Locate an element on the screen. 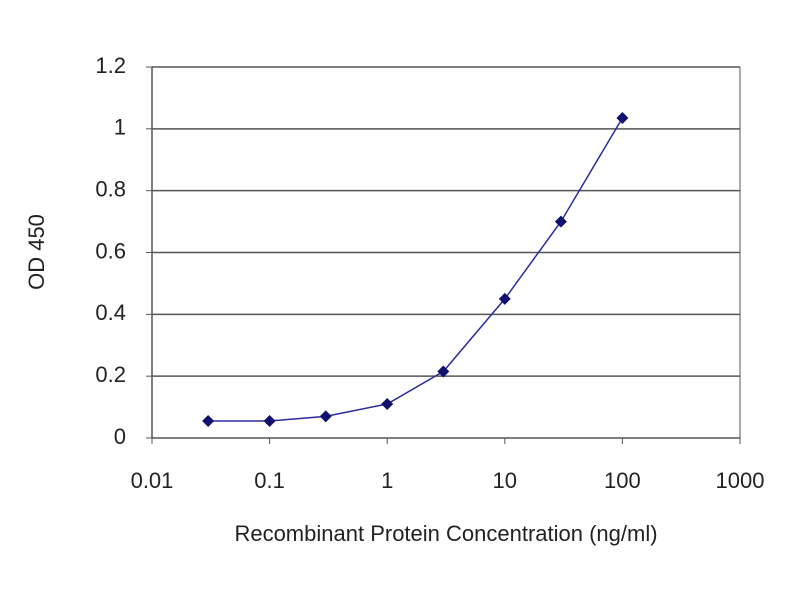 The height and width of the screenshot is (600, 800). y-tick-label: 0 is located at coordinates (120, 436).